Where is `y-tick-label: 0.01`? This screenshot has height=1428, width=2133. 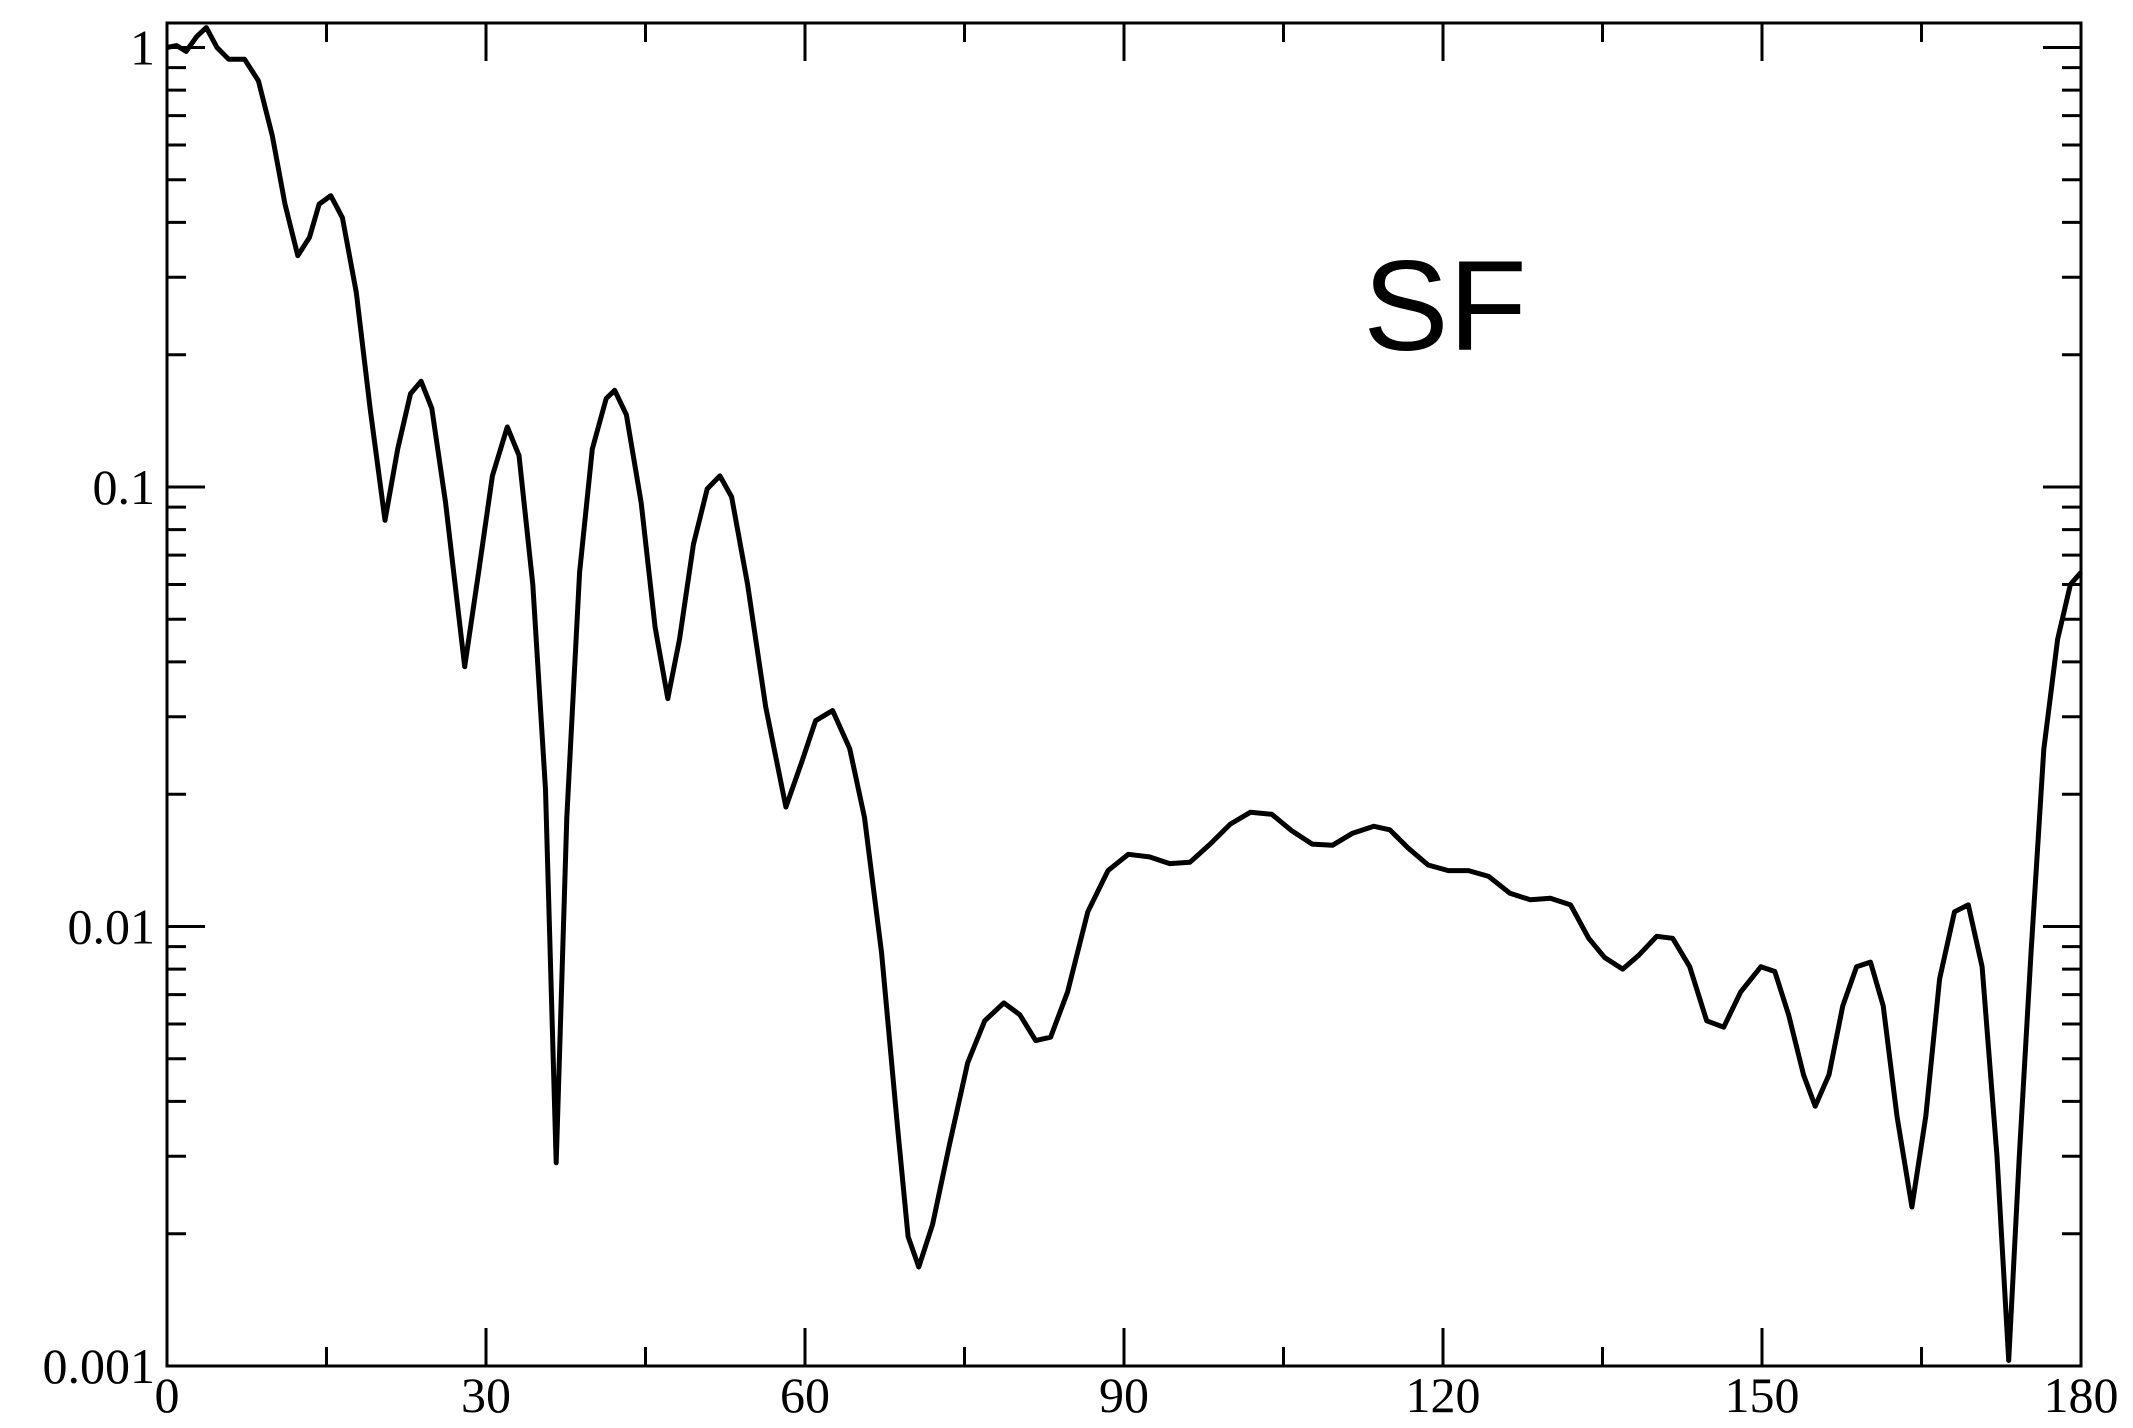
y-tick-label: 0.01 is located at coordinates (112, 927).